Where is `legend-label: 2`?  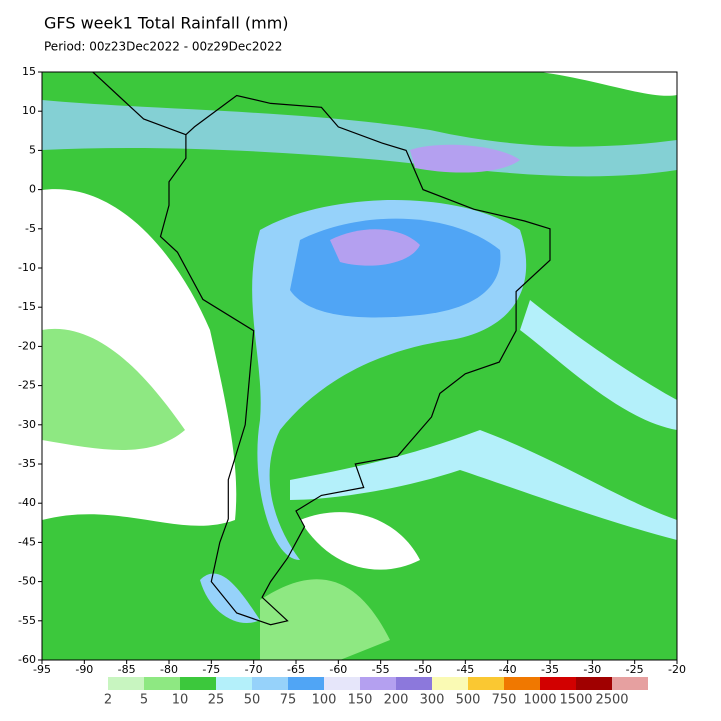 legend-label: 2 is located at coordinates (108, 700).